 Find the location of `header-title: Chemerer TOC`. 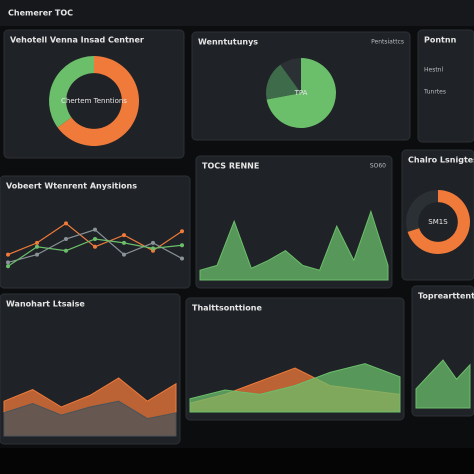

header-title: Chemerer TOC is located at coordinates (40, 13).